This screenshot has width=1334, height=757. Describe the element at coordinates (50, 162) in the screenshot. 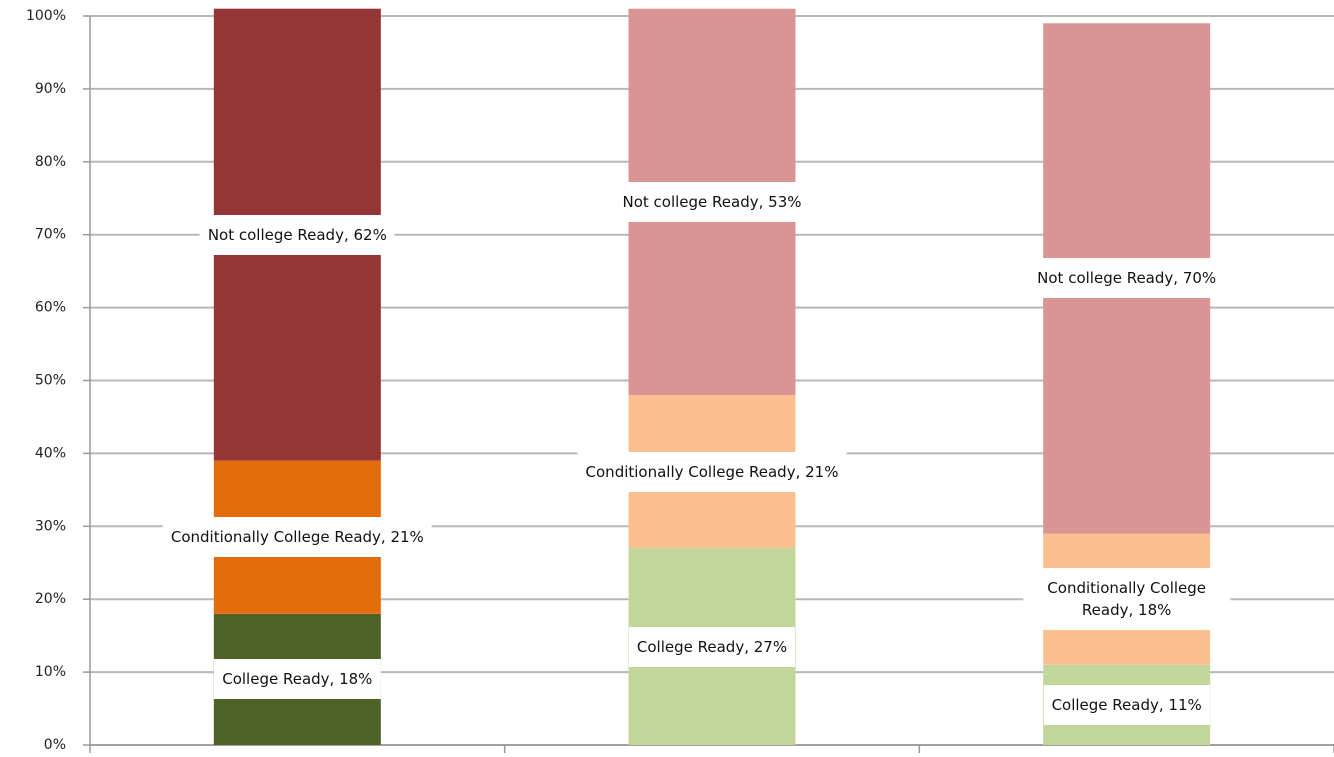

I see `y-tick-label: 80%` at that location.